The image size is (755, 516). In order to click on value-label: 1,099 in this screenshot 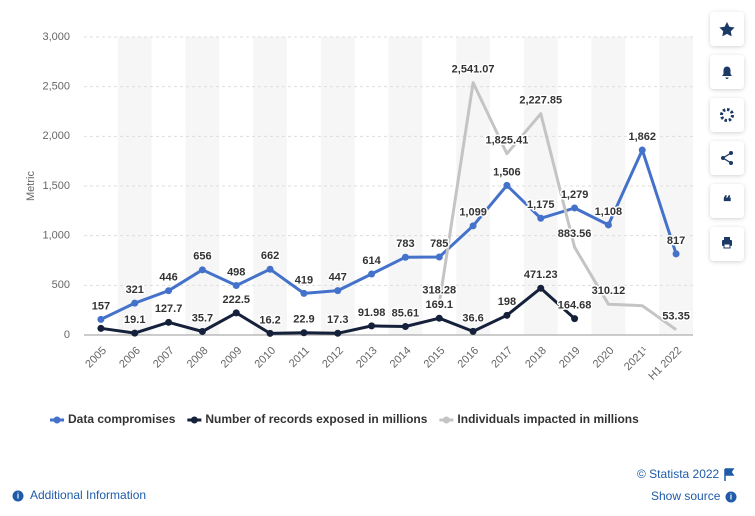, I will do `click(473, 213)`.